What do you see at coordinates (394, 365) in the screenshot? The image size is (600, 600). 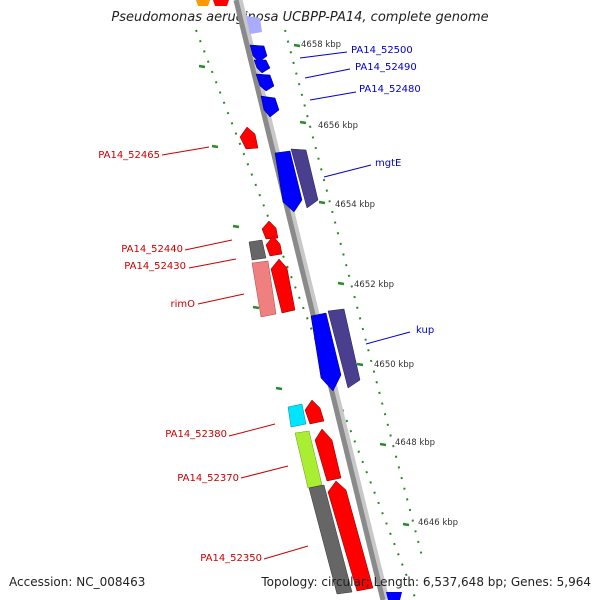 I see `kbp-tick-label: 4650 kbp` at bounding box center [394, 365].